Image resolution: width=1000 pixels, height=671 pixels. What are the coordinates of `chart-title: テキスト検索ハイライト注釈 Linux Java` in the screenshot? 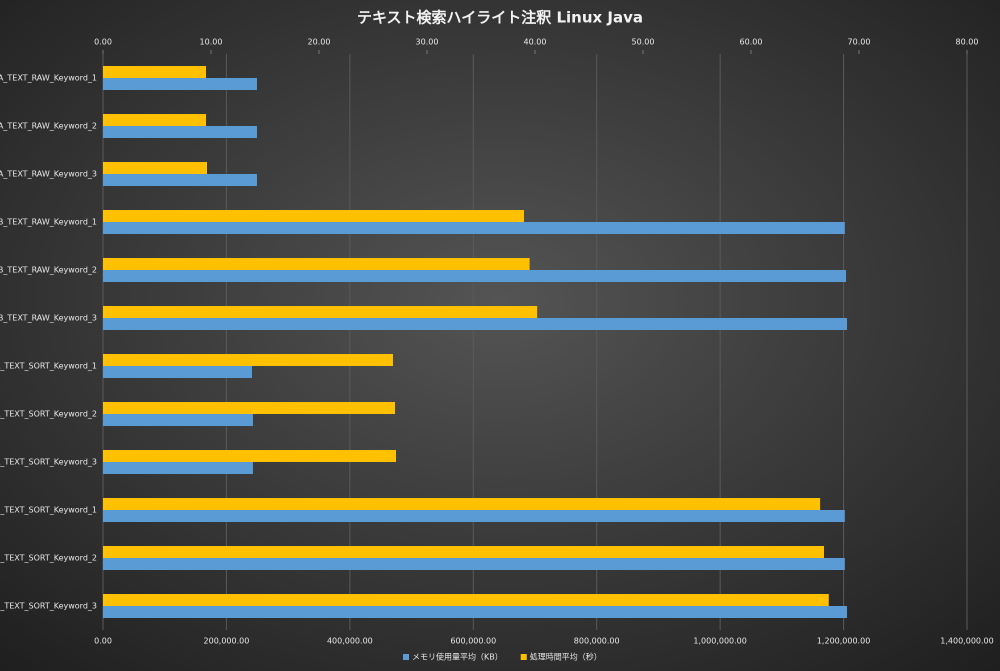 It's located at (500, 18).